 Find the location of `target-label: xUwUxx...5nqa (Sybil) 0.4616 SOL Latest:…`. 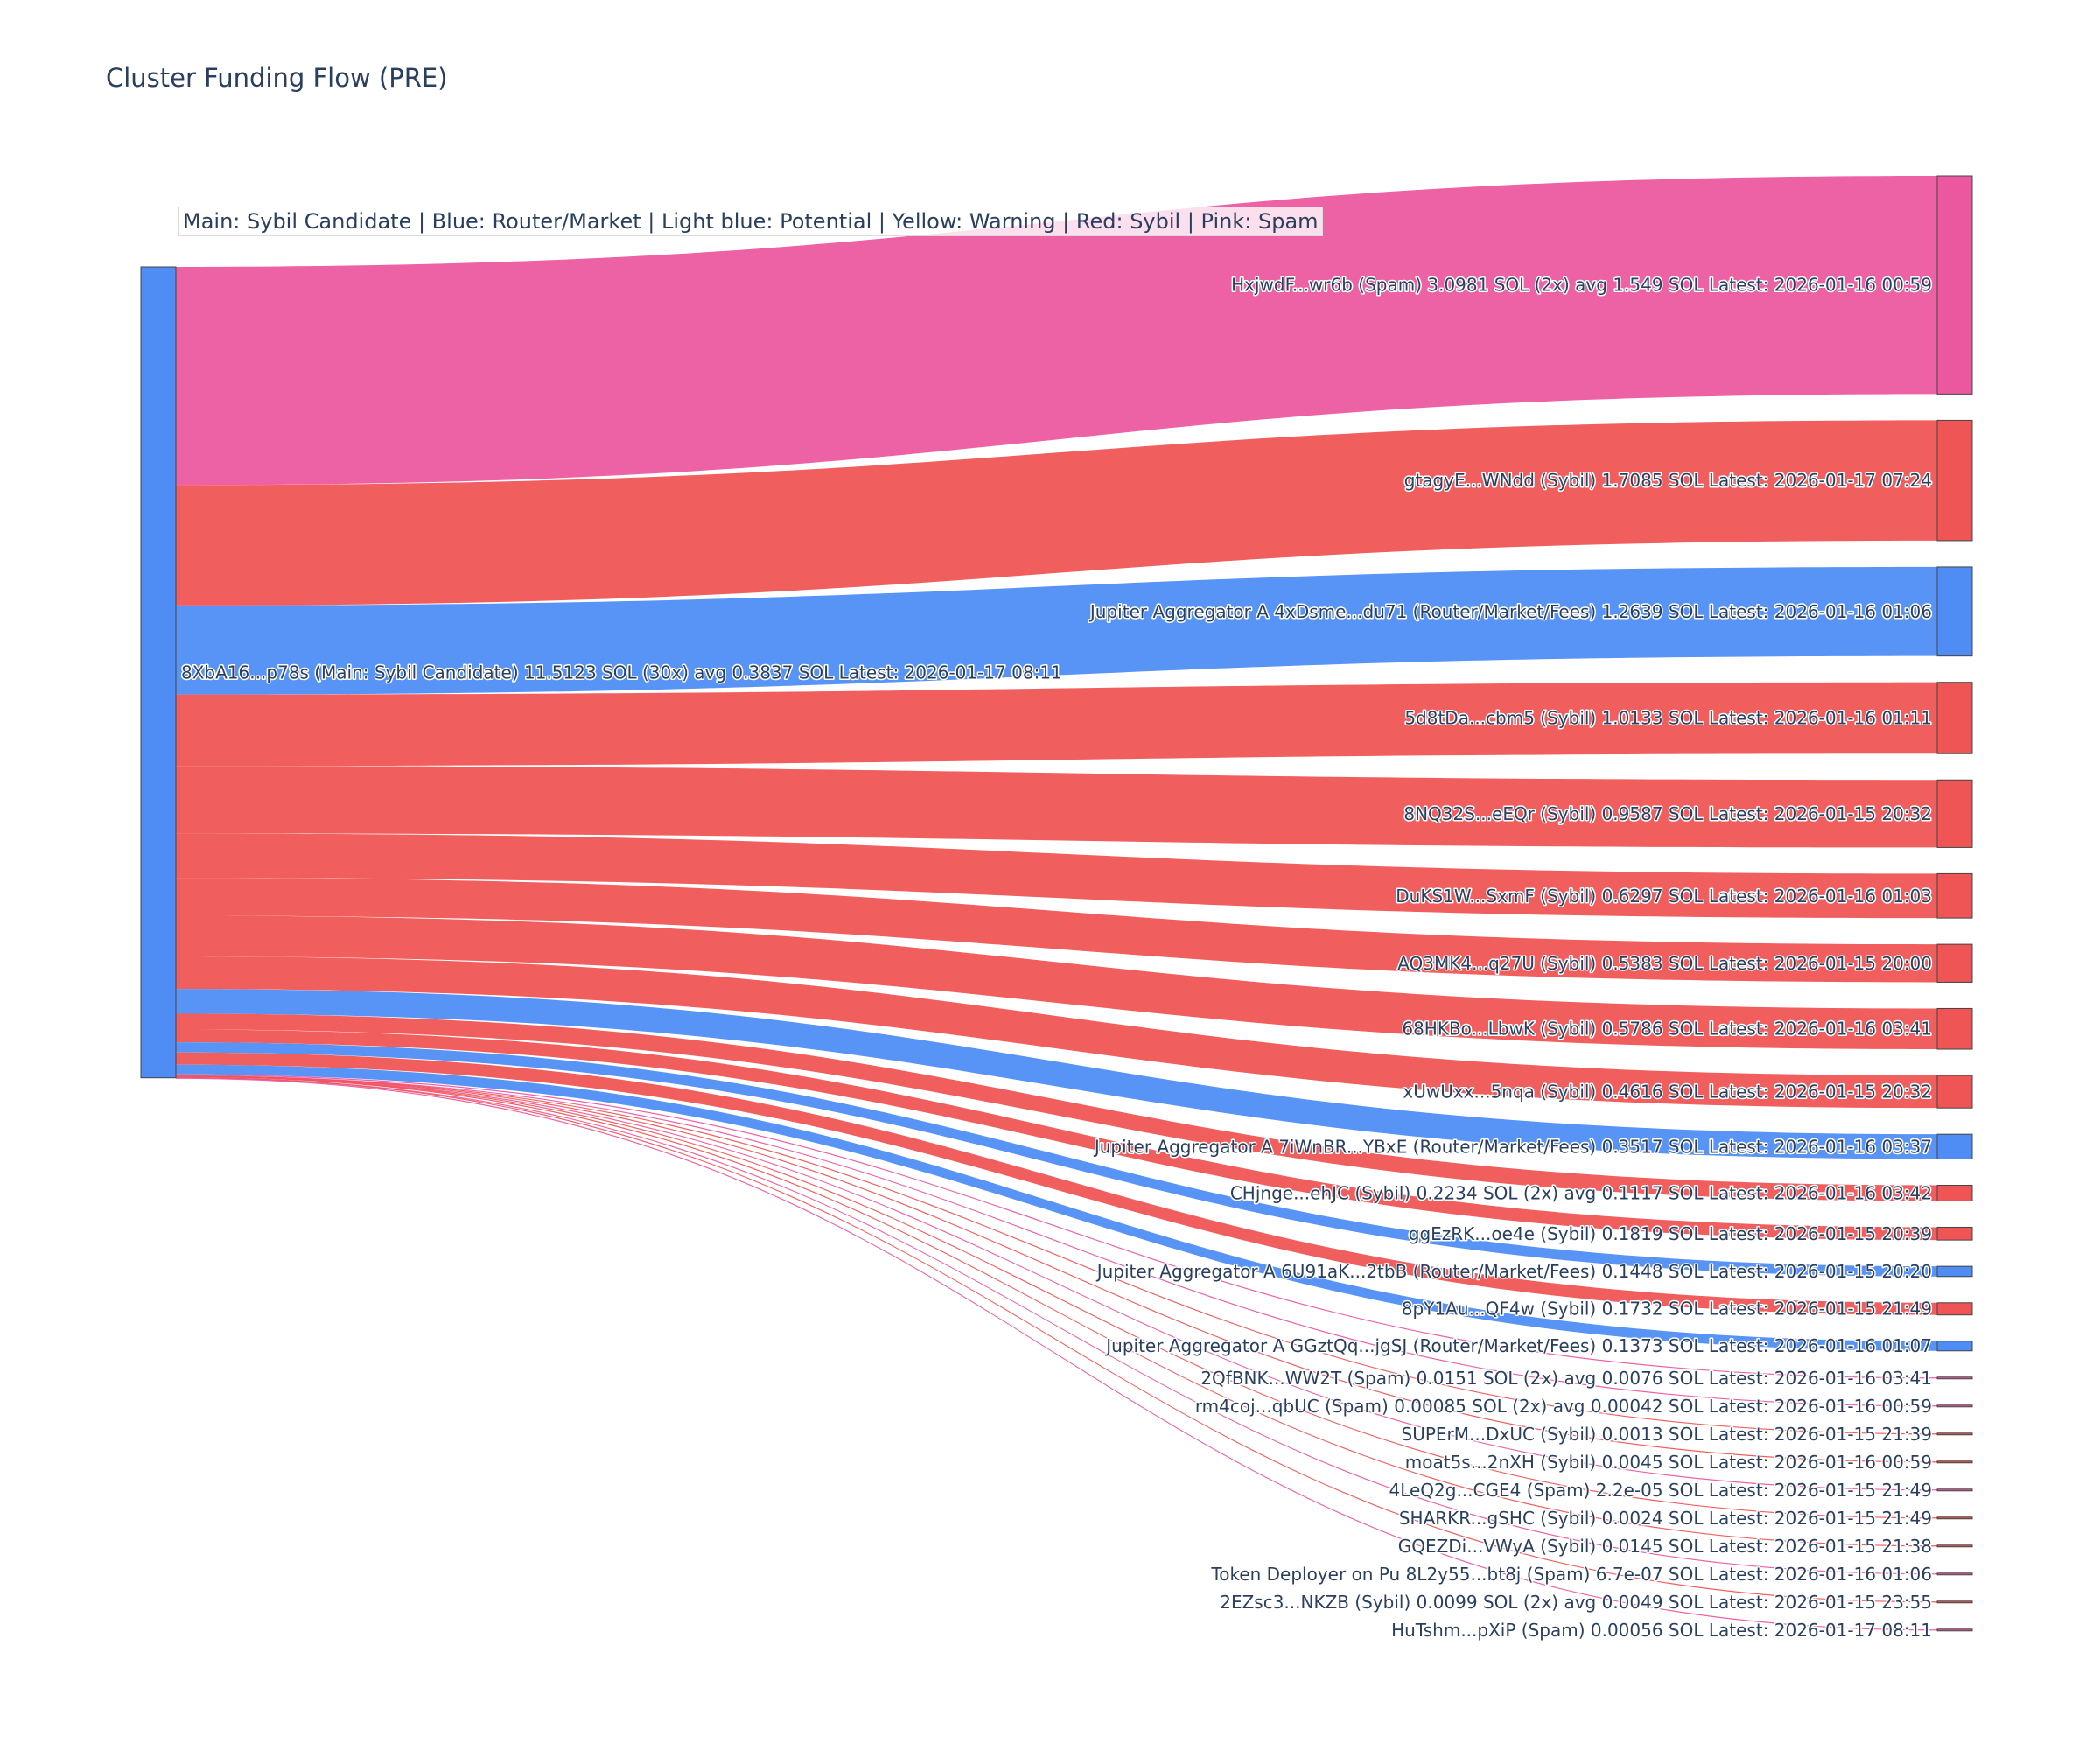

target-label: xUwUxx...5nqa (Sybil) 0.4616 SOL Latest:… is located at coordinates (1667, 1092).